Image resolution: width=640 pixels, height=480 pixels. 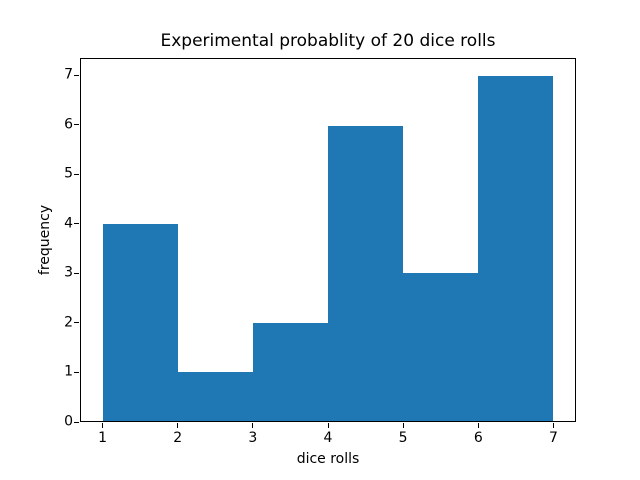 I want to click on y-tick-label: 6, so click(x=68, y=124).